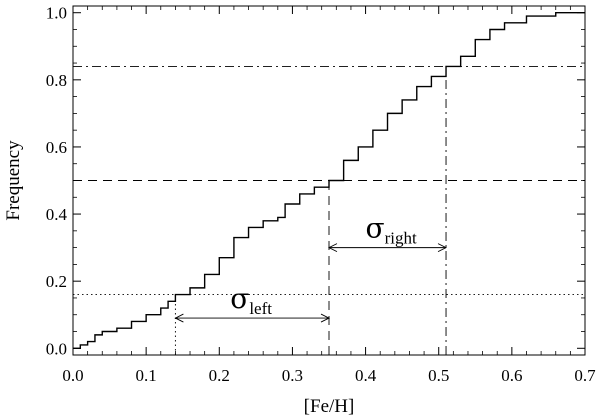 The image size is (600, 420). I want to click on x-tick-label: 0.2, so click(219, 375).